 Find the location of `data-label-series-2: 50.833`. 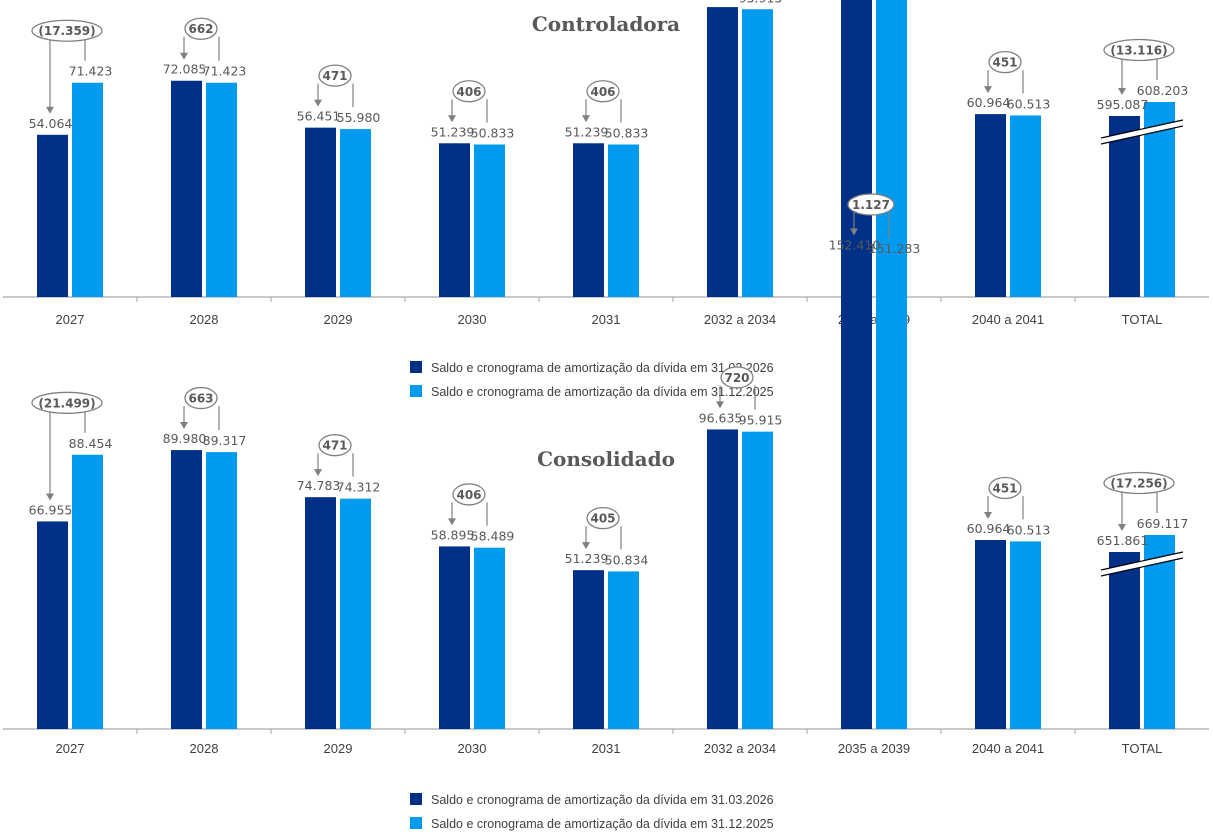

data-label-series-2: 50.833 is located at coordinates (627, 133).